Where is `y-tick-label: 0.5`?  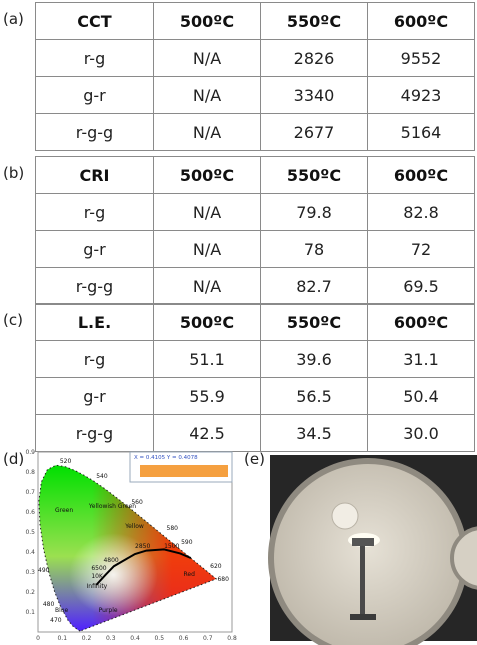
y-tick-label: 0.5 is located at coordinates (30, 532).